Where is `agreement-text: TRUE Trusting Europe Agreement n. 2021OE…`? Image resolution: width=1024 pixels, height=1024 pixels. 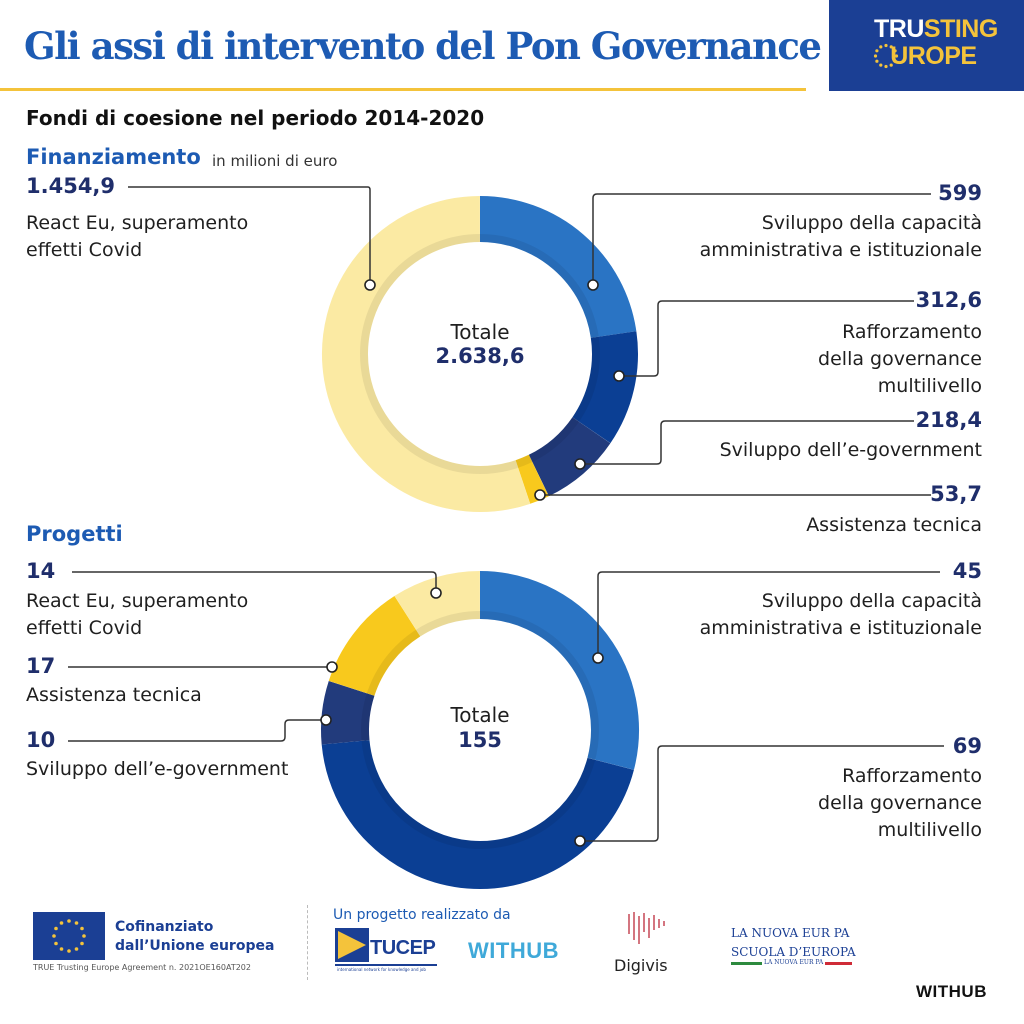 agreement-text: TRUE Trusting Europe Agreement n. 2021OE… is located at coordinates (142, 967).